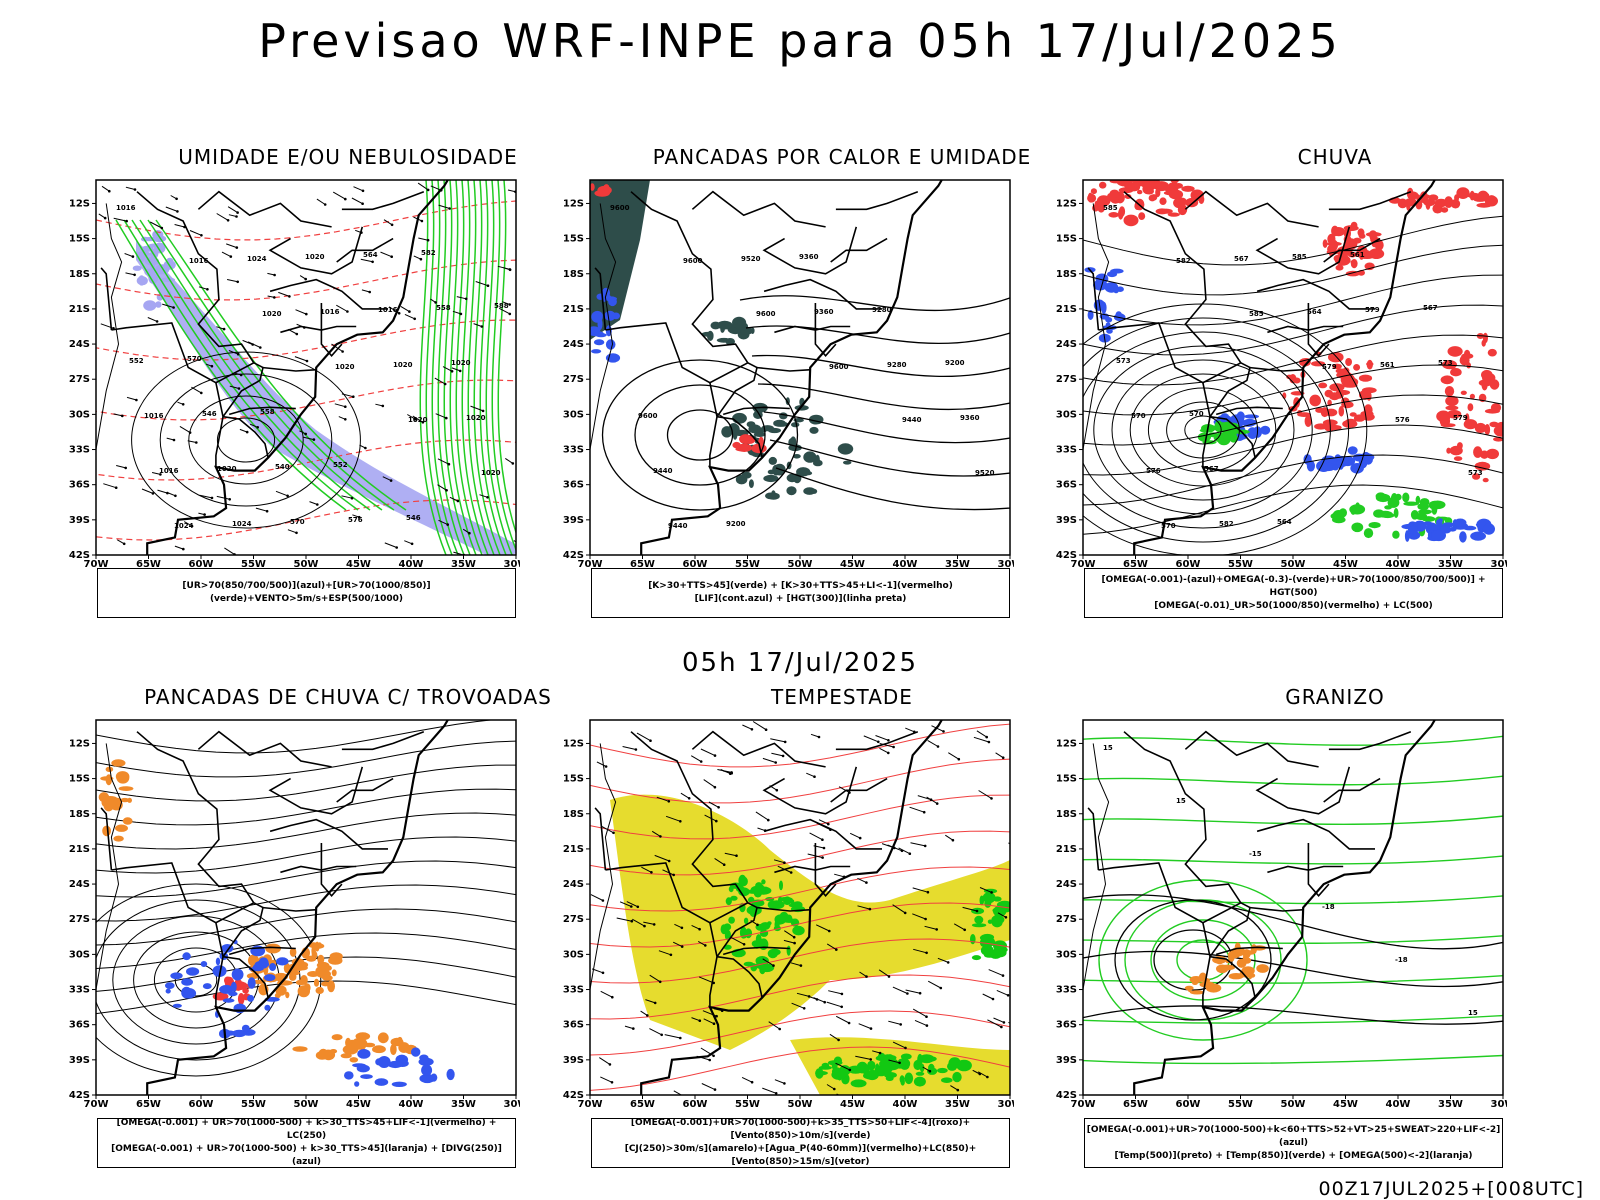  I want to click on lon-tick-label: 60W, so click(1188, 564).